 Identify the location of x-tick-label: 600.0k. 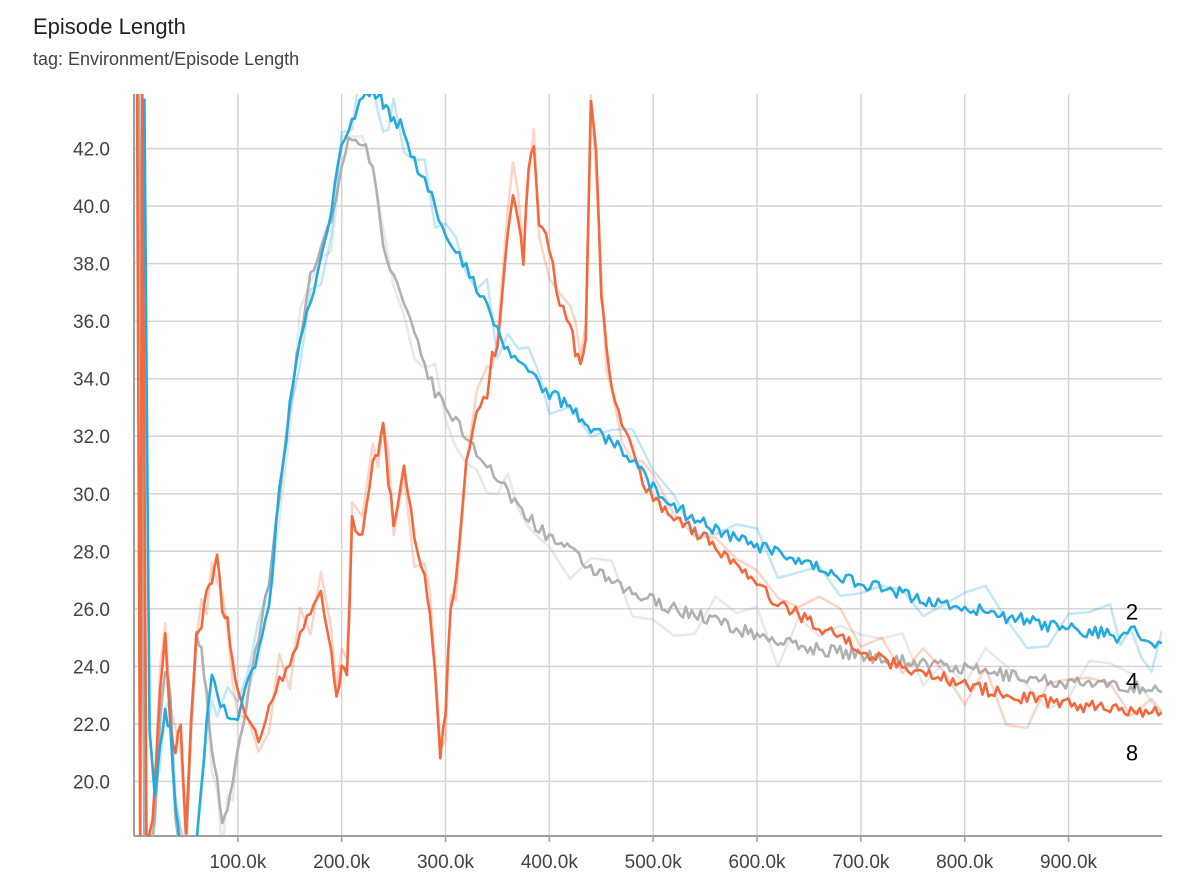
(758, 862).